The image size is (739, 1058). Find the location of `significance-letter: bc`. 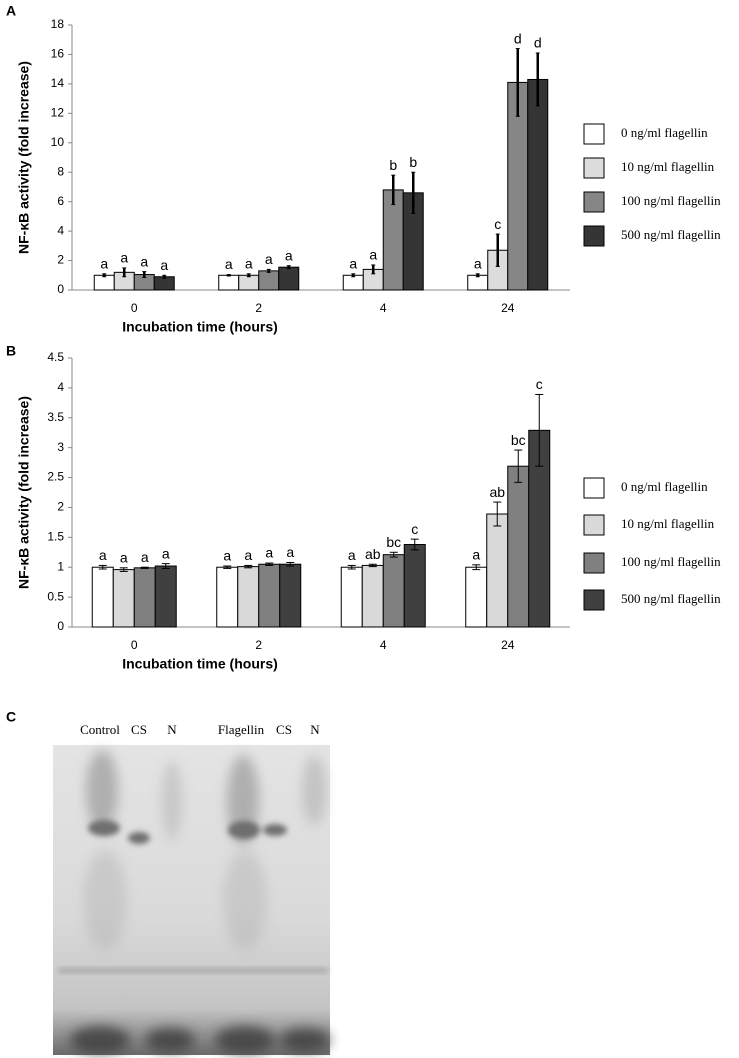

significance-letter: bc is located at coordinates (518, 440).